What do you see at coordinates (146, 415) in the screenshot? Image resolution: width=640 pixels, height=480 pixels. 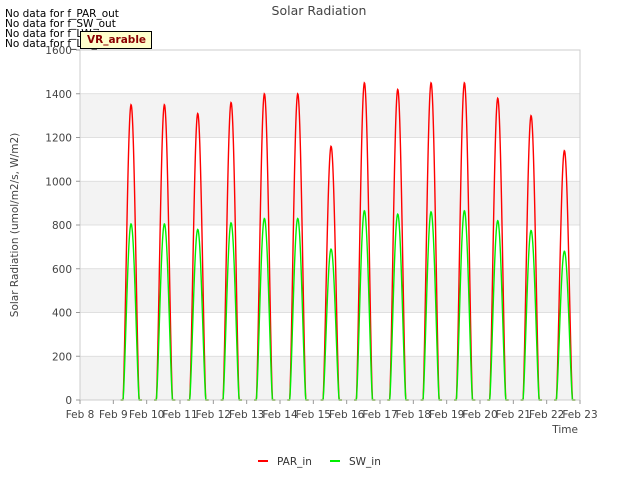 I see `x-tick-label: Feb 10` at bounding box center [146, 415].